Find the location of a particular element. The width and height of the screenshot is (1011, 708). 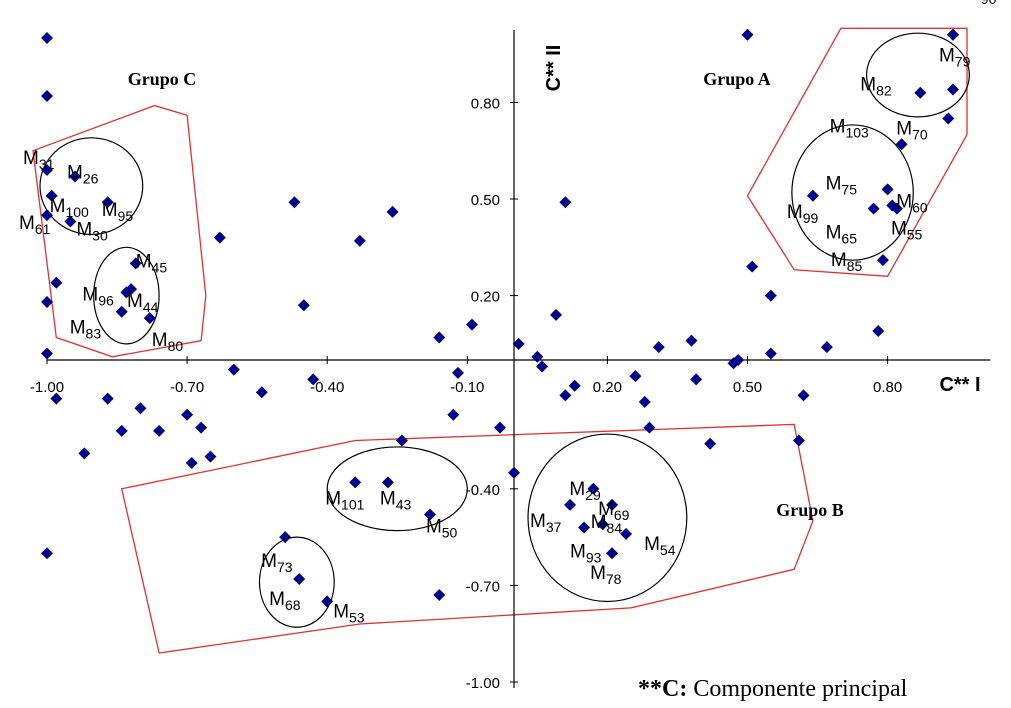

data-point-m82 is located at coordinates (920, 92).